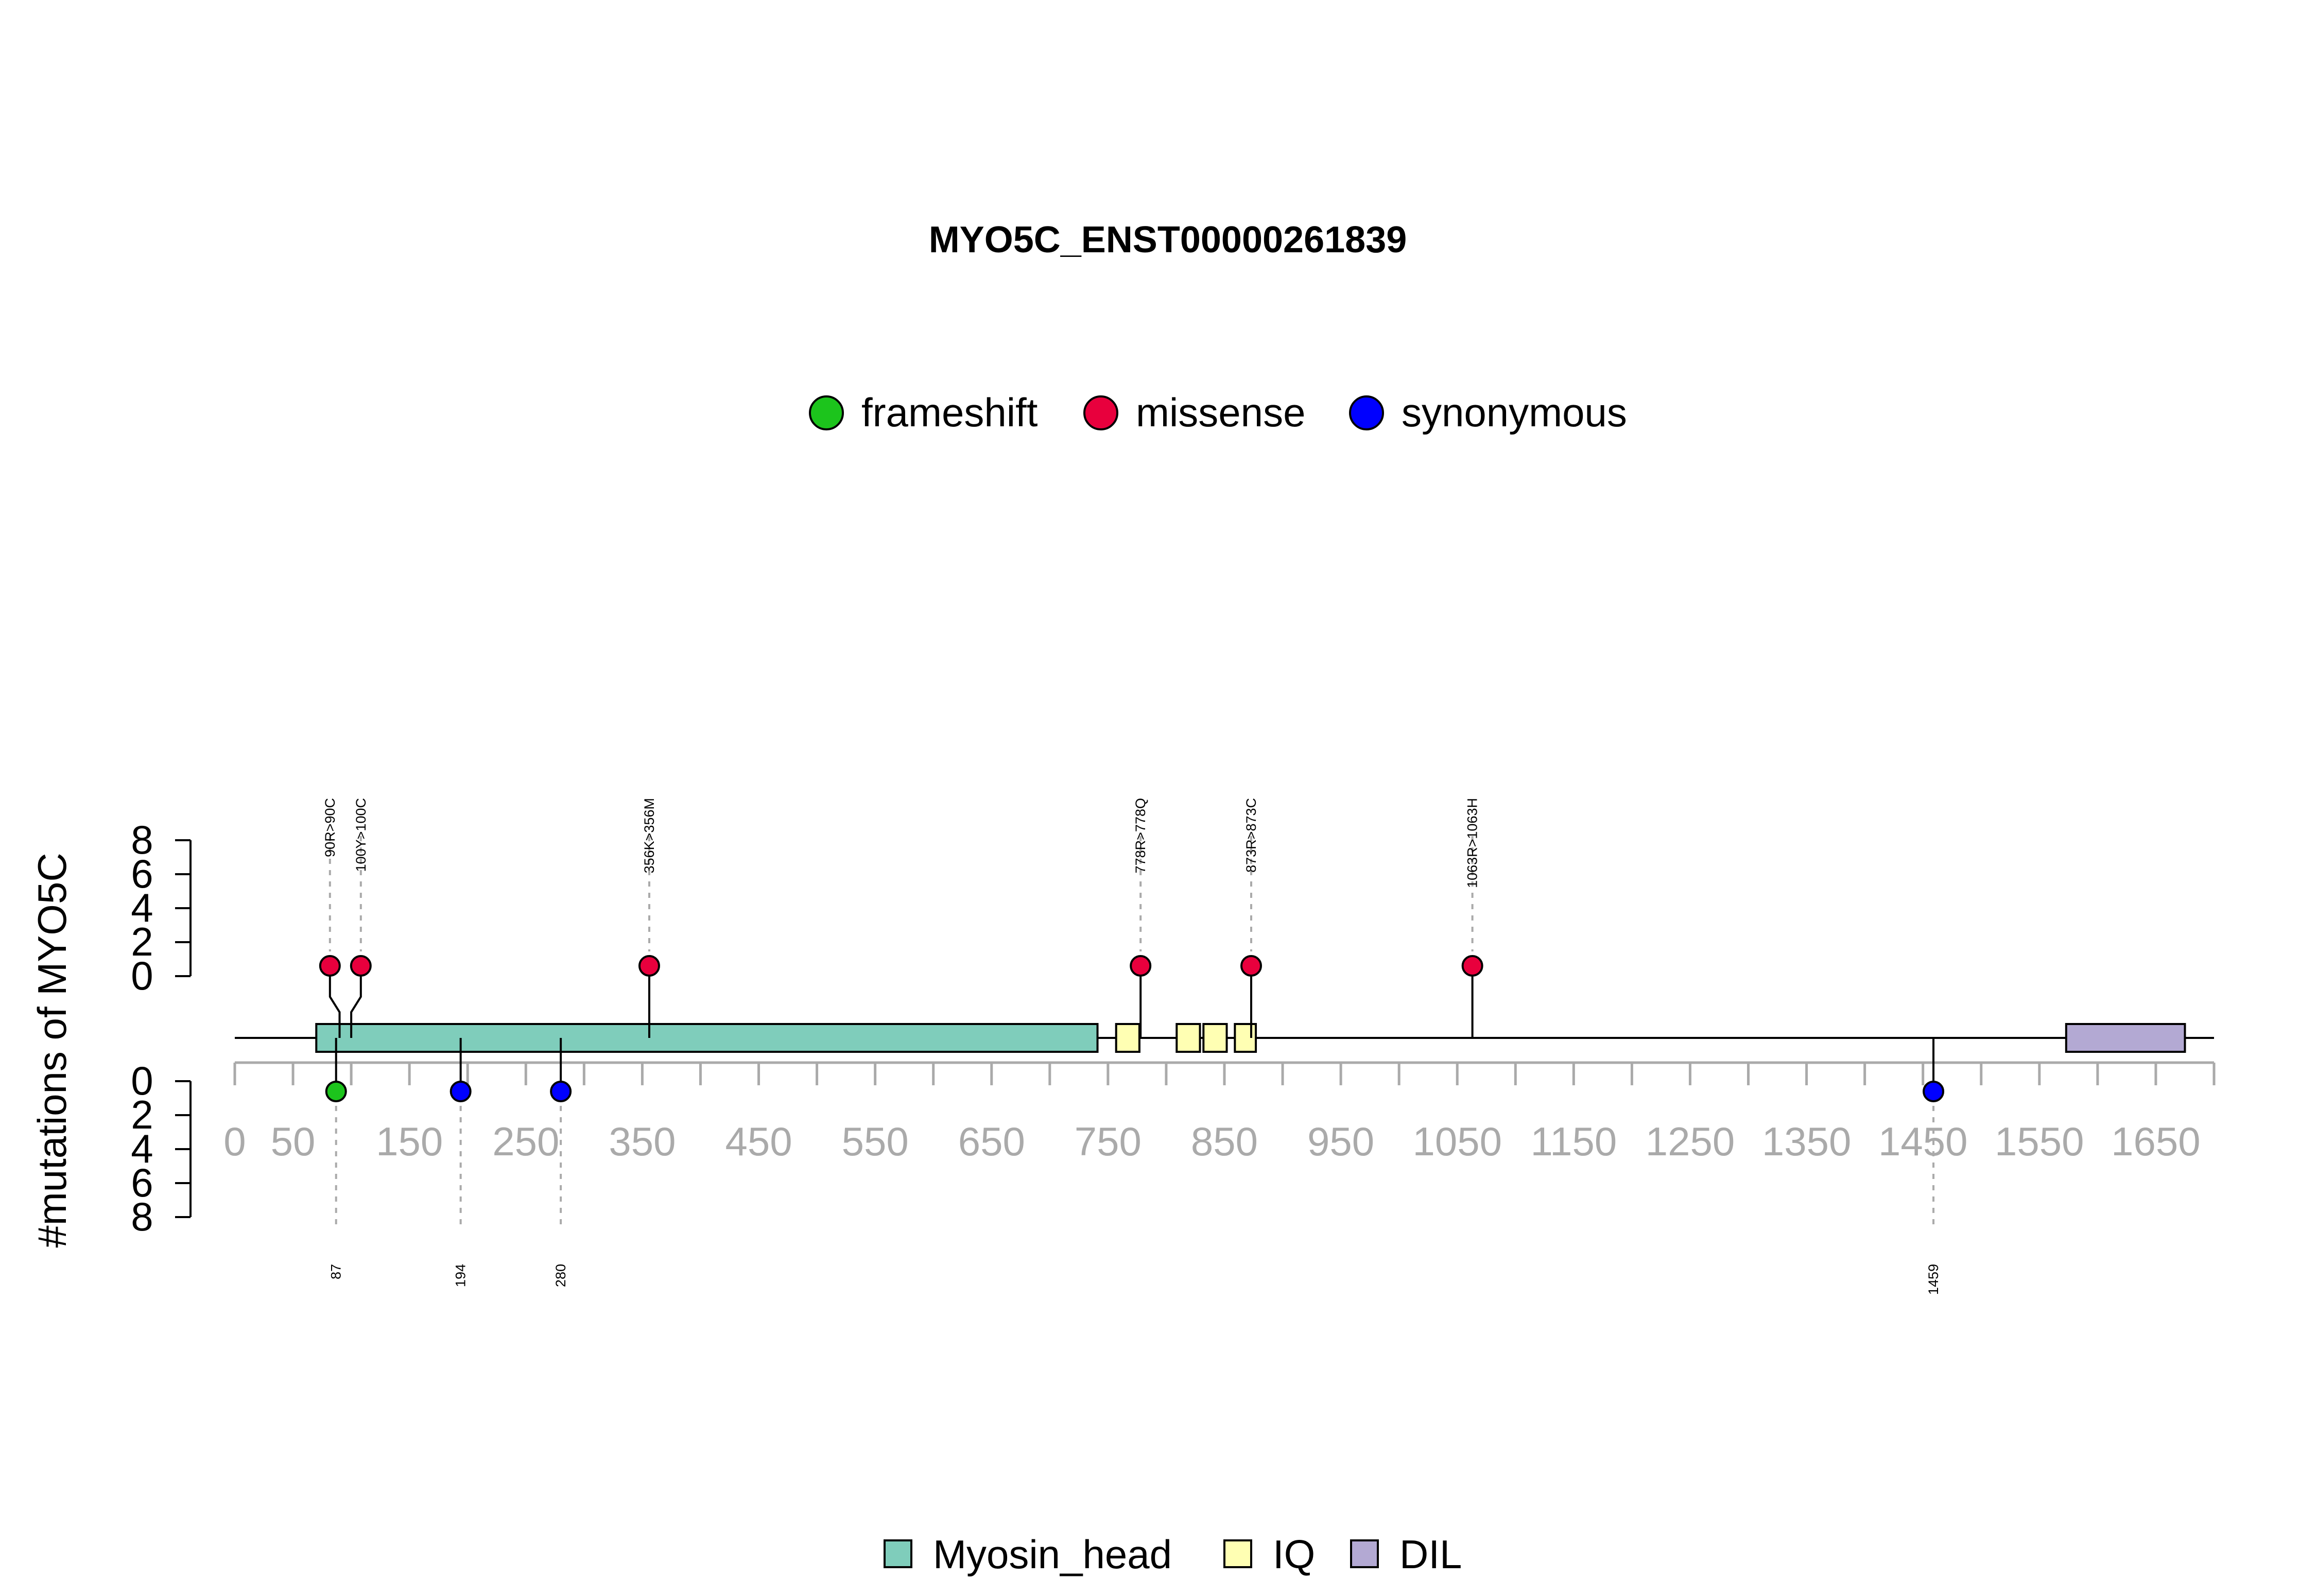 Image resolution: width=2317 pixels, height=1596 pixels. Describe the element at coordinates (142, 1216) in the screenshot. I see `bottom-y-tick-label: 8` at that location.